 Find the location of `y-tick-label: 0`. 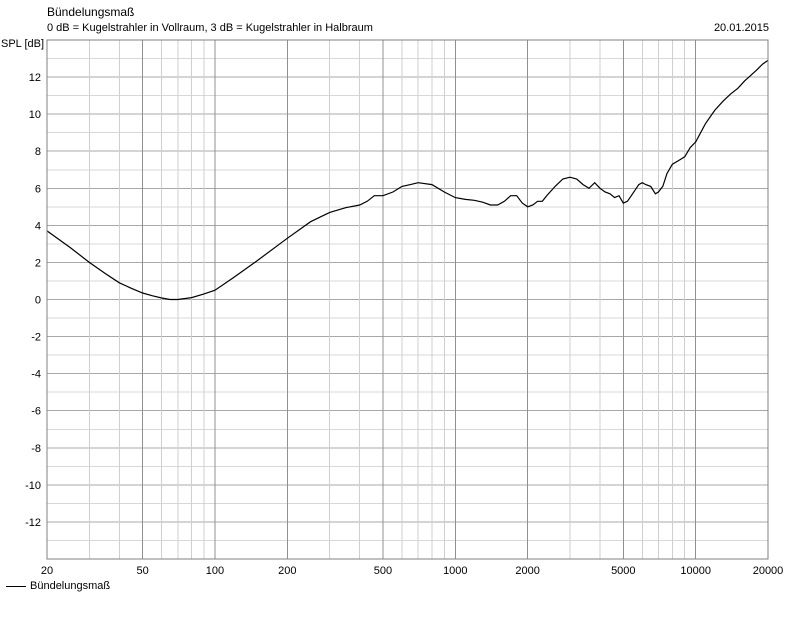

y-tick-label: 0 is located at coordinates (38, 301).